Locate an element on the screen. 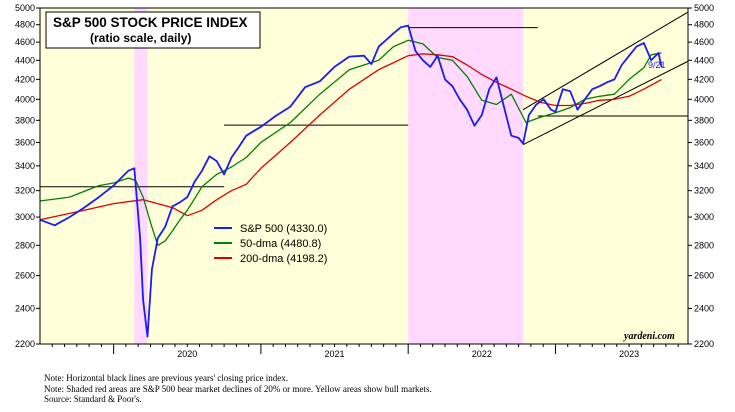 The height and width of the screenshot is (412, 735). y-tick-label-right: 4600 is located at coordinates (704, 42).